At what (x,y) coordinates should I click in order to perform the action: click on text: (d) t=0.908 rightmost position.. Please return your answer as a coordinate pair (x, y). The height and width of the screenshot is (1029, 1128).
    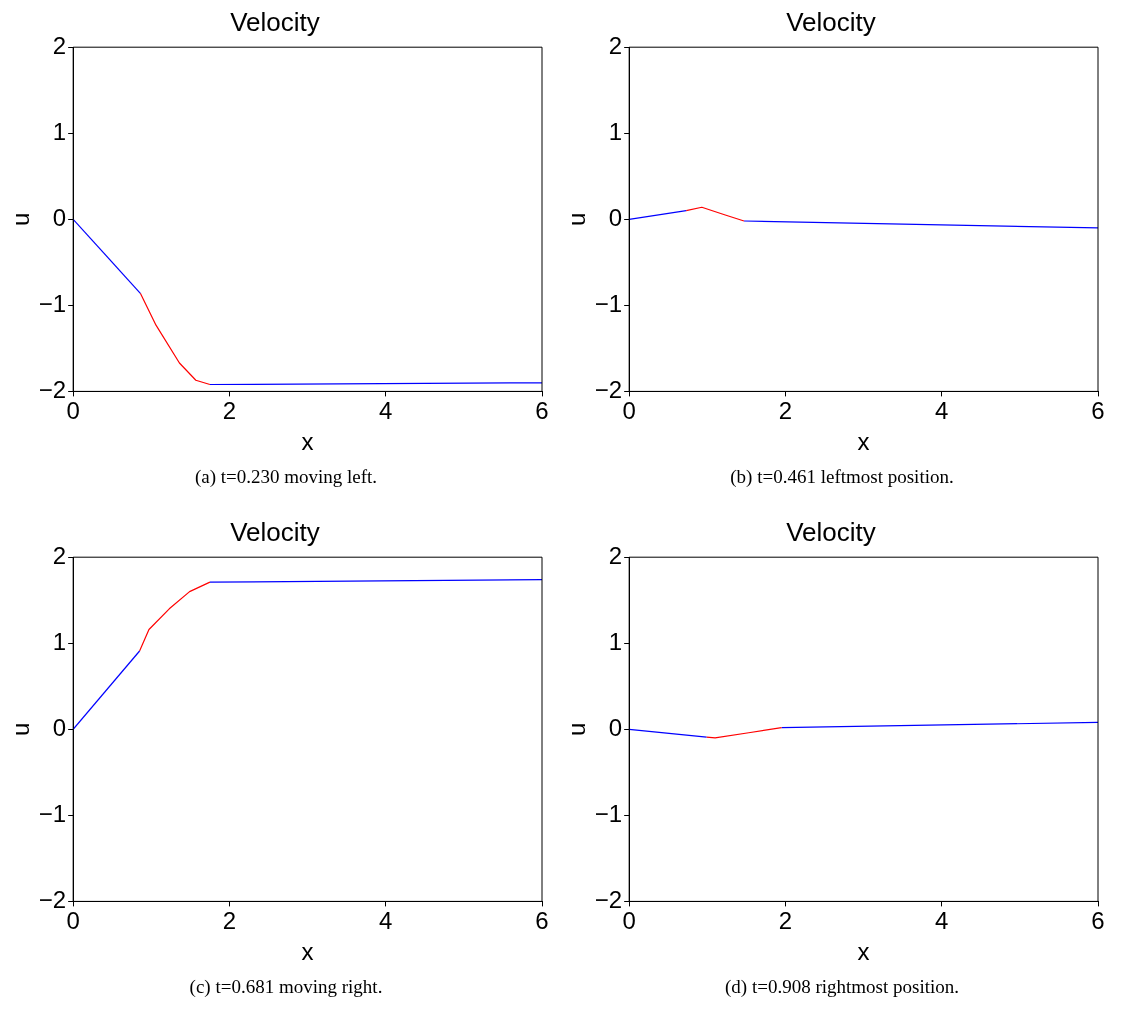
    Looking at the image, I should click on (842, 987).